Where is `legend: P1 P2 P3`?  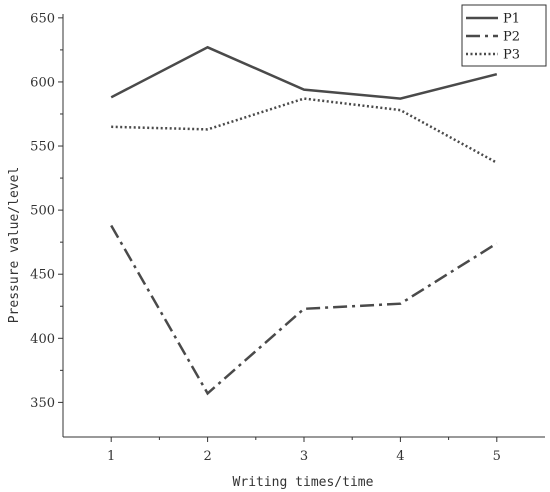
legend: P1 P2 P3 is located at coordinates (504, 35).